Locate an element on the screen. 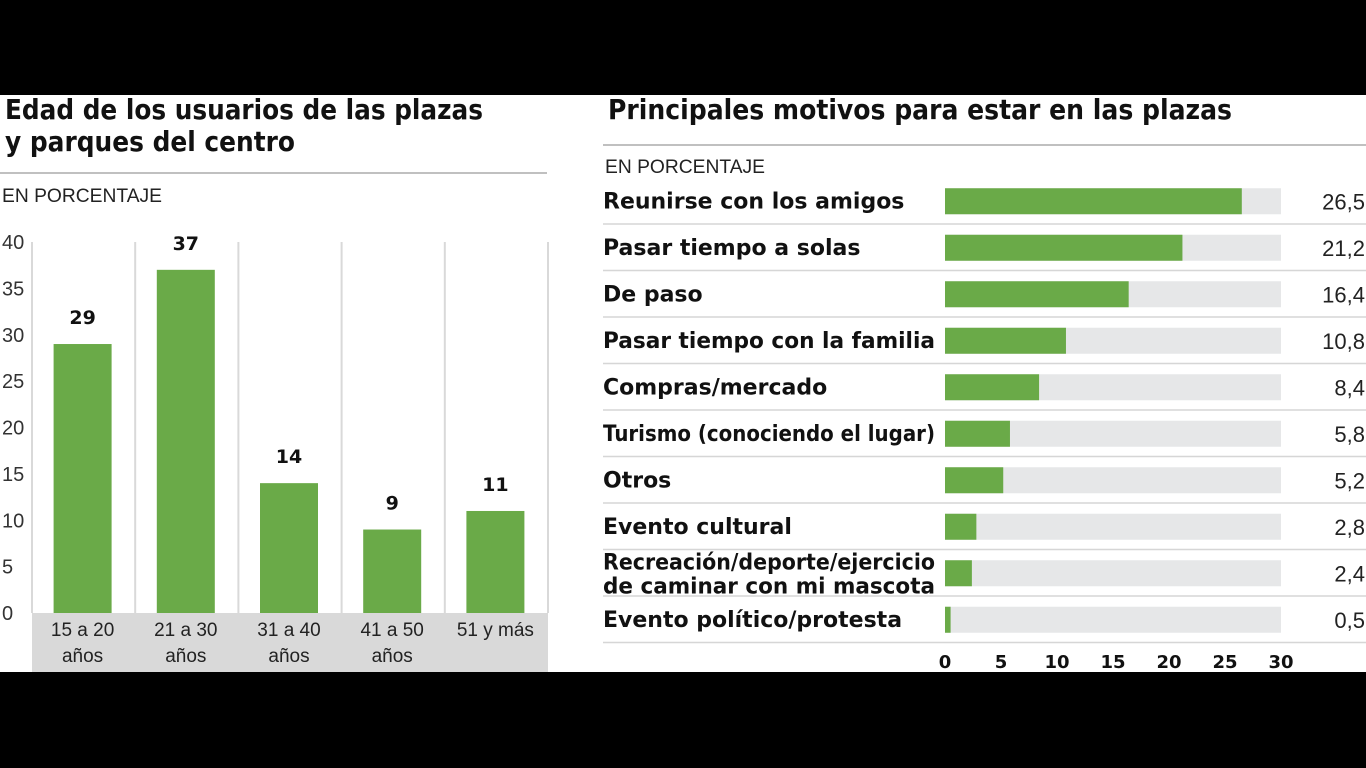  right-row-value: 5,2 is located at coordinates (1349, 480).